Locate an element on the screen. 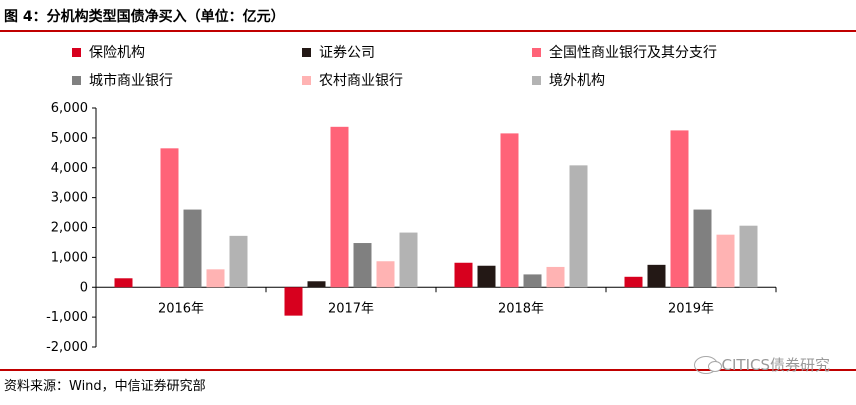 Image resolution: width=856 pixels, height=405 pixels. legend-item-rural-banks: 农村商业银行 is located at coordinates (352, 80).